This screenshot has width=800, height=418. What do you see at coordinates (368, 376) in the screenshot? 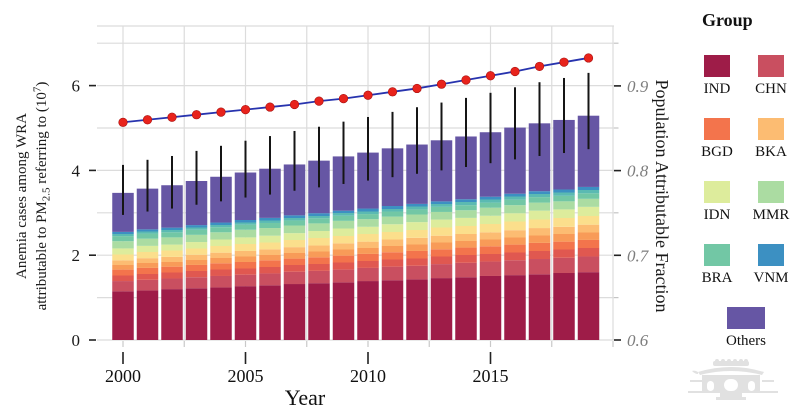
I see `x-tick-label: 2010` at bounding box center [368, 376].